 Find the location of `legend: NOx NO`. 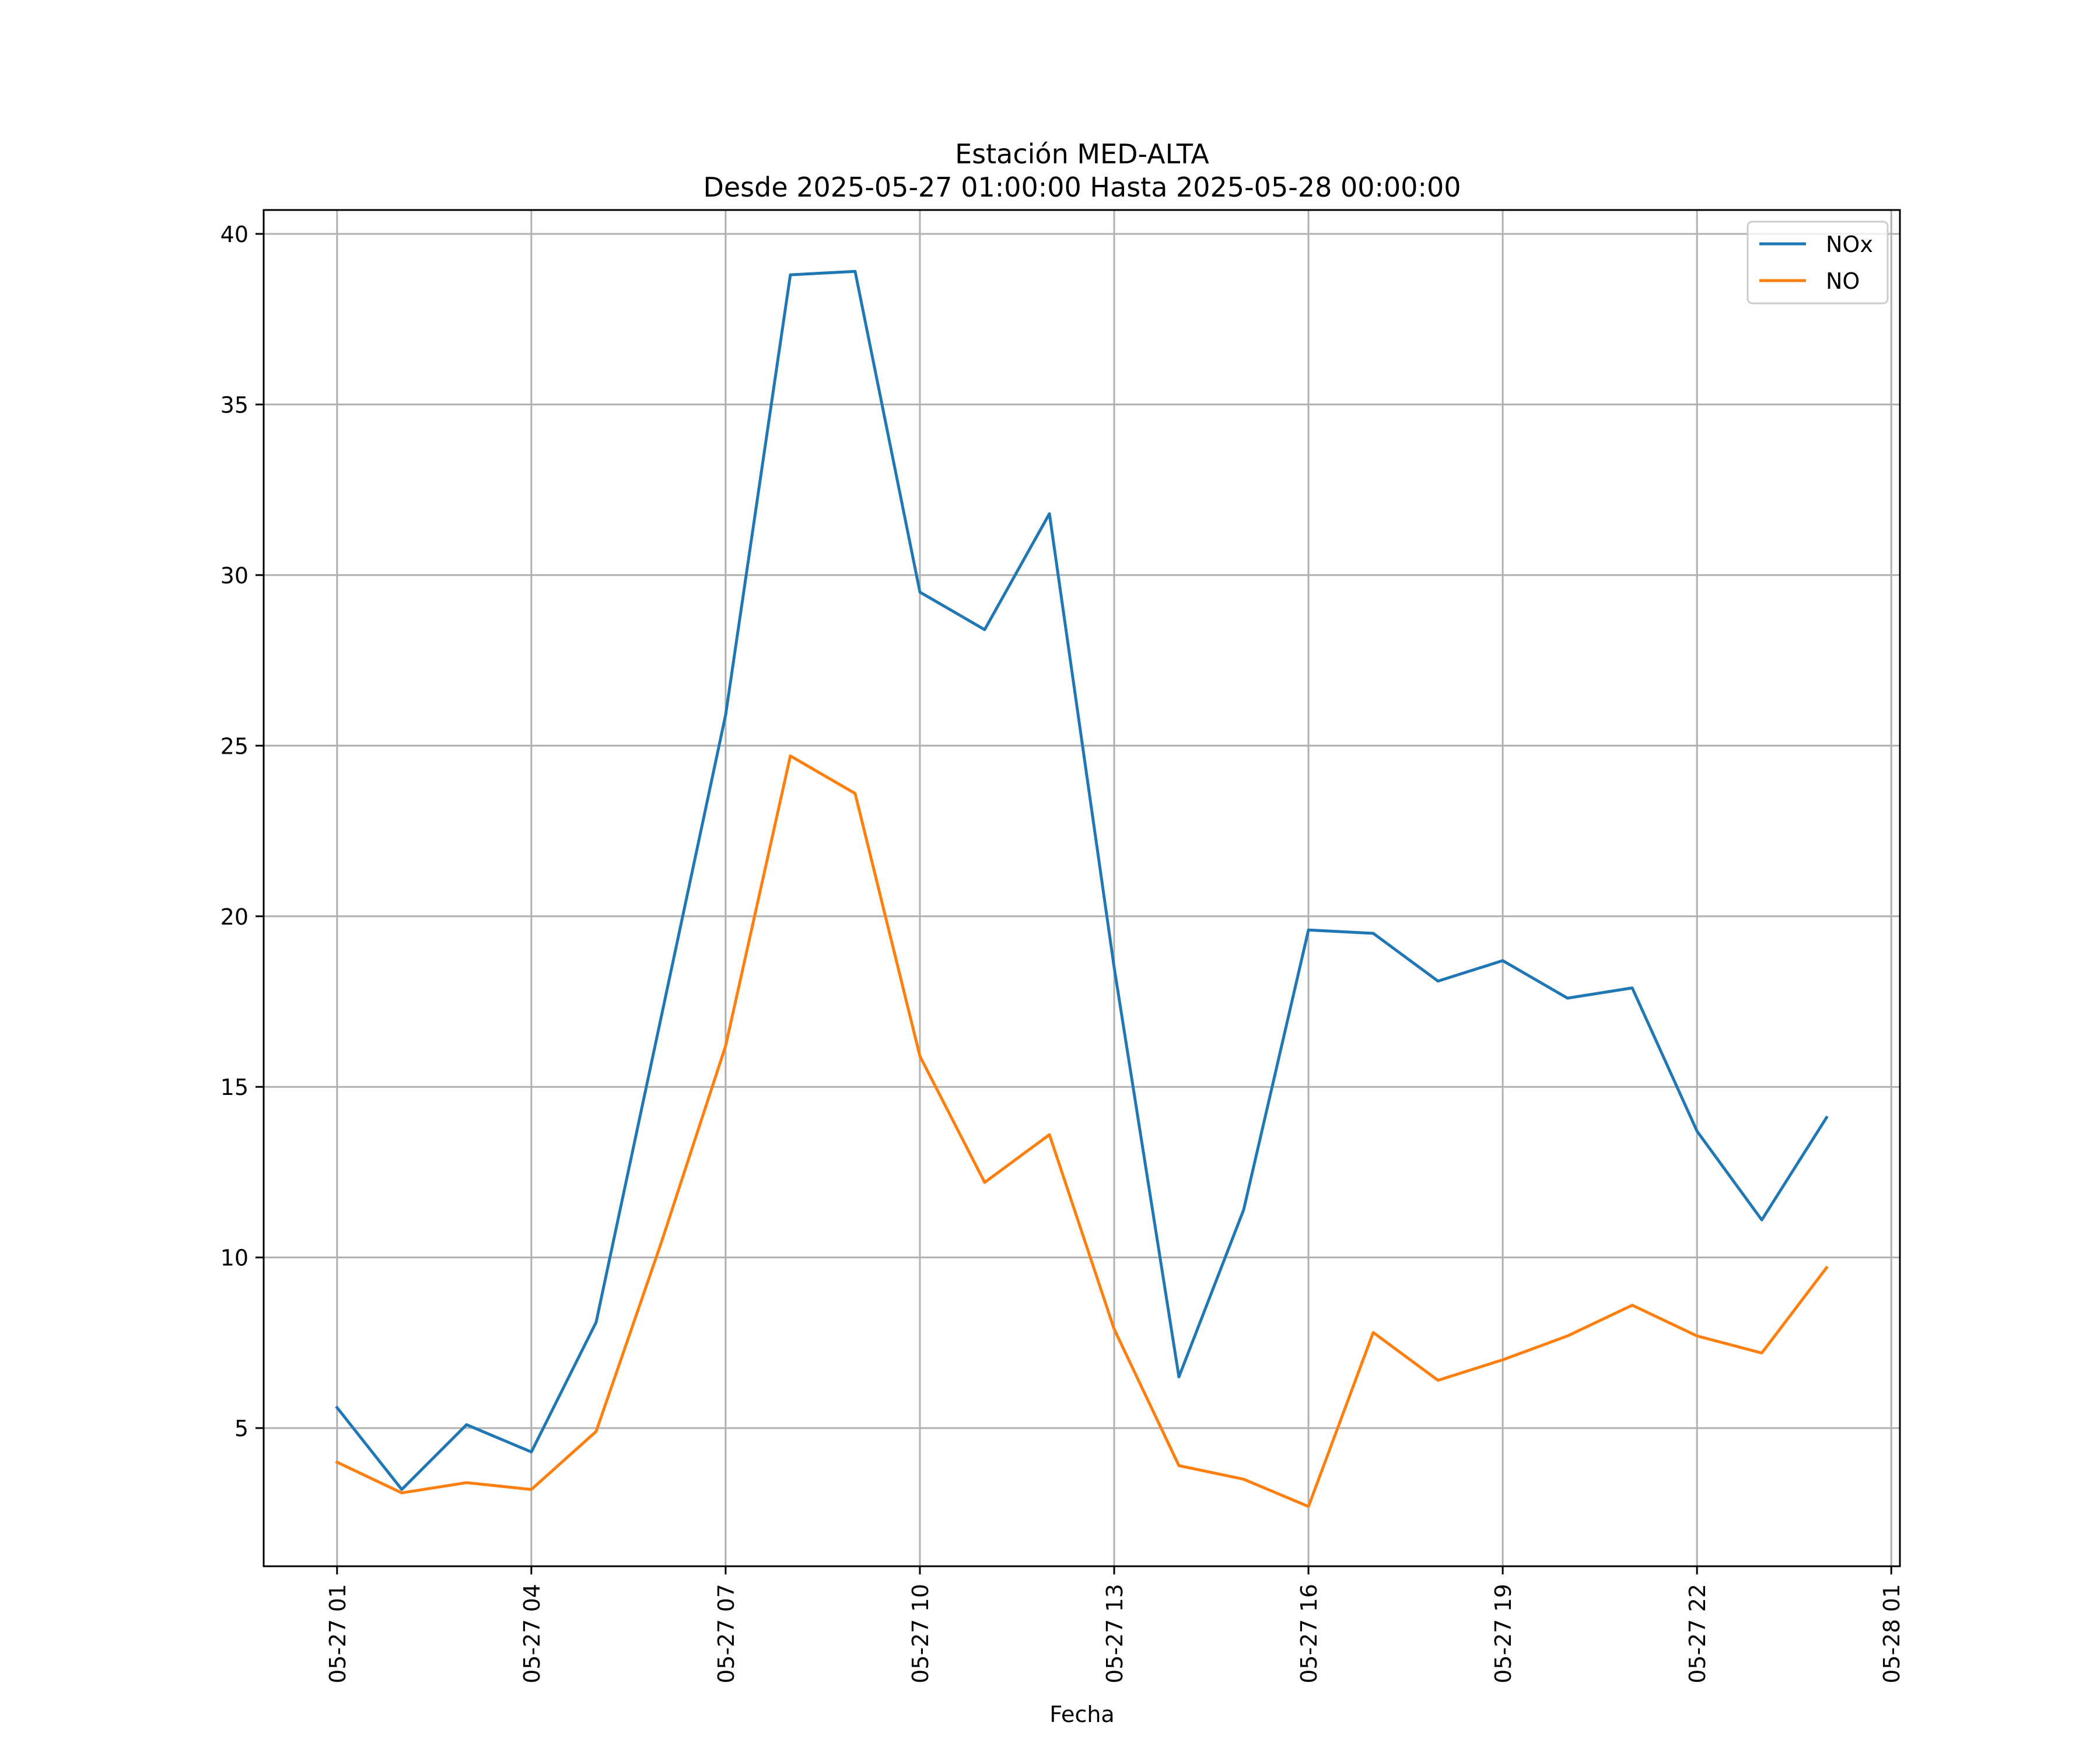

legend: NOx NO is located at coordinates (1817, 262).